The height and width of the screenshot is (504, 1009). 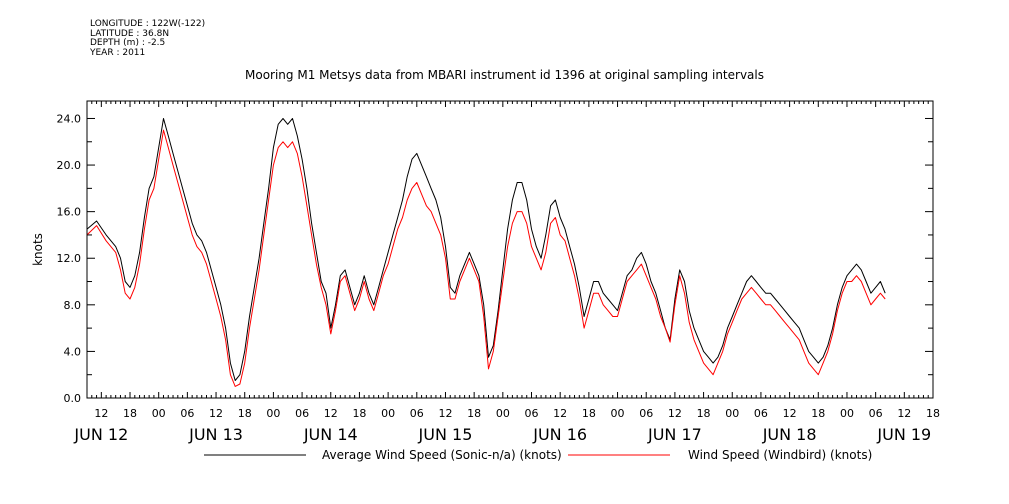 I want to click on x-date-label: JUN 12, so click(x=100, y=434).